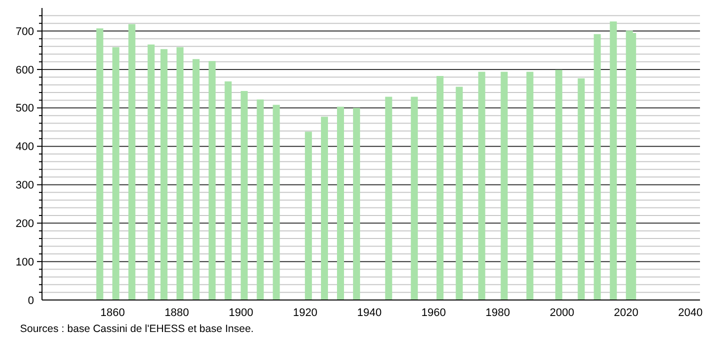  Describe the element at coordinates (177, 313) in the screenshot. I see `x-tick-label: 1880` at that location.